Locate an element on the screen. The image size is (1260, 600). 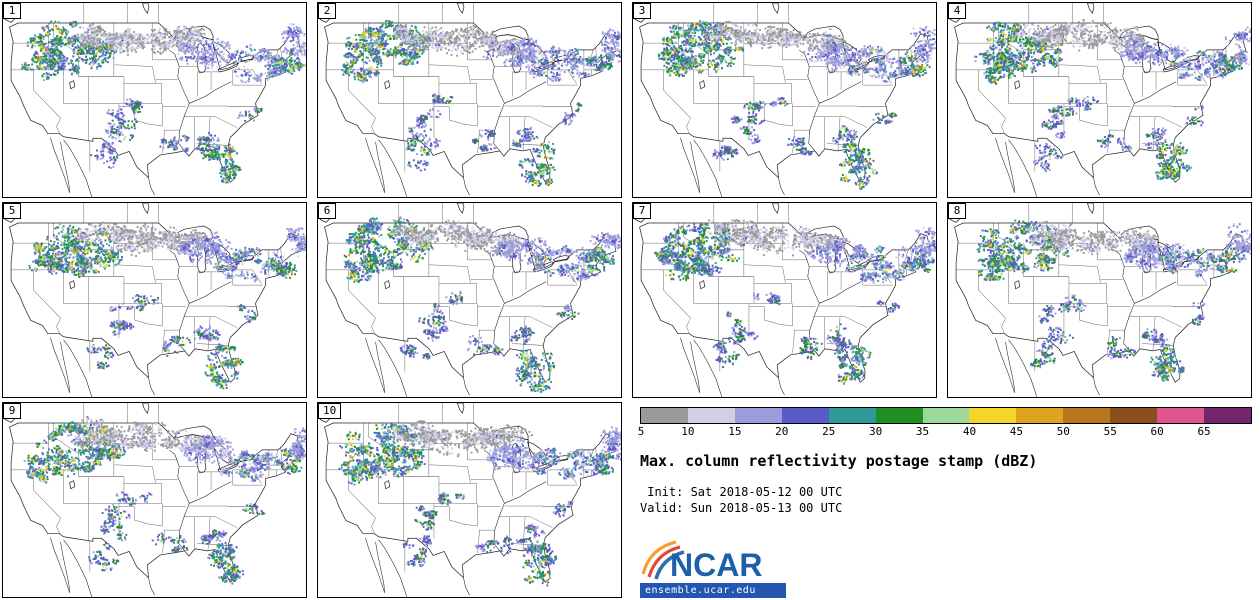
panel: 2 is located at coordinates (469, 100).